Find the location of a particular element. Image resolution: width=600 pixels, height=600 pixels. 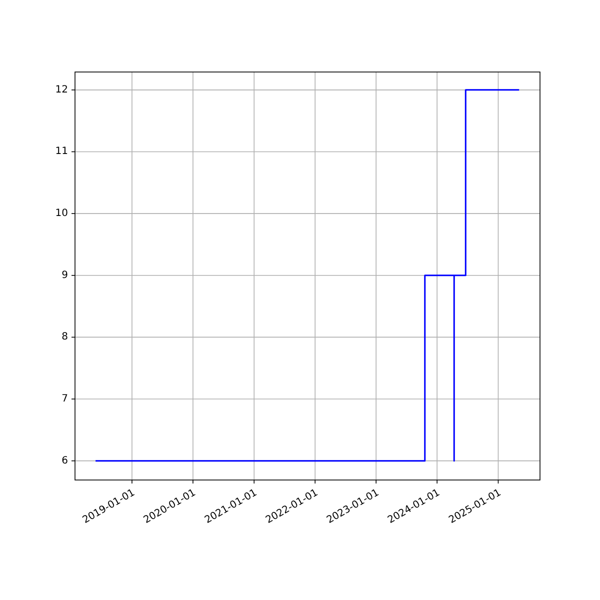

y-tick-label: 10 is located at coordinates (61, 214).